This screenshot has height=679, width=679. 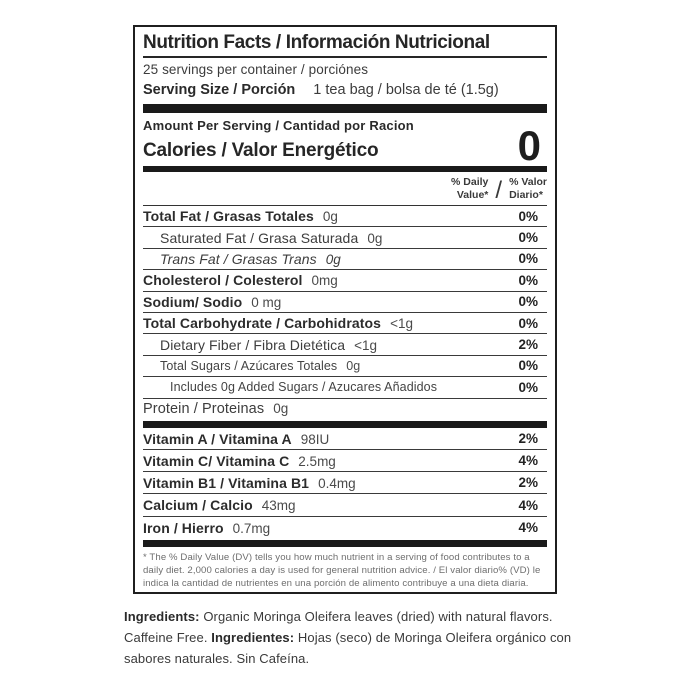 What do you see at coordinates (526, 195) in the screenshot?
I see `dv-es-line2: Diario*` at bounding box center [526, 195].